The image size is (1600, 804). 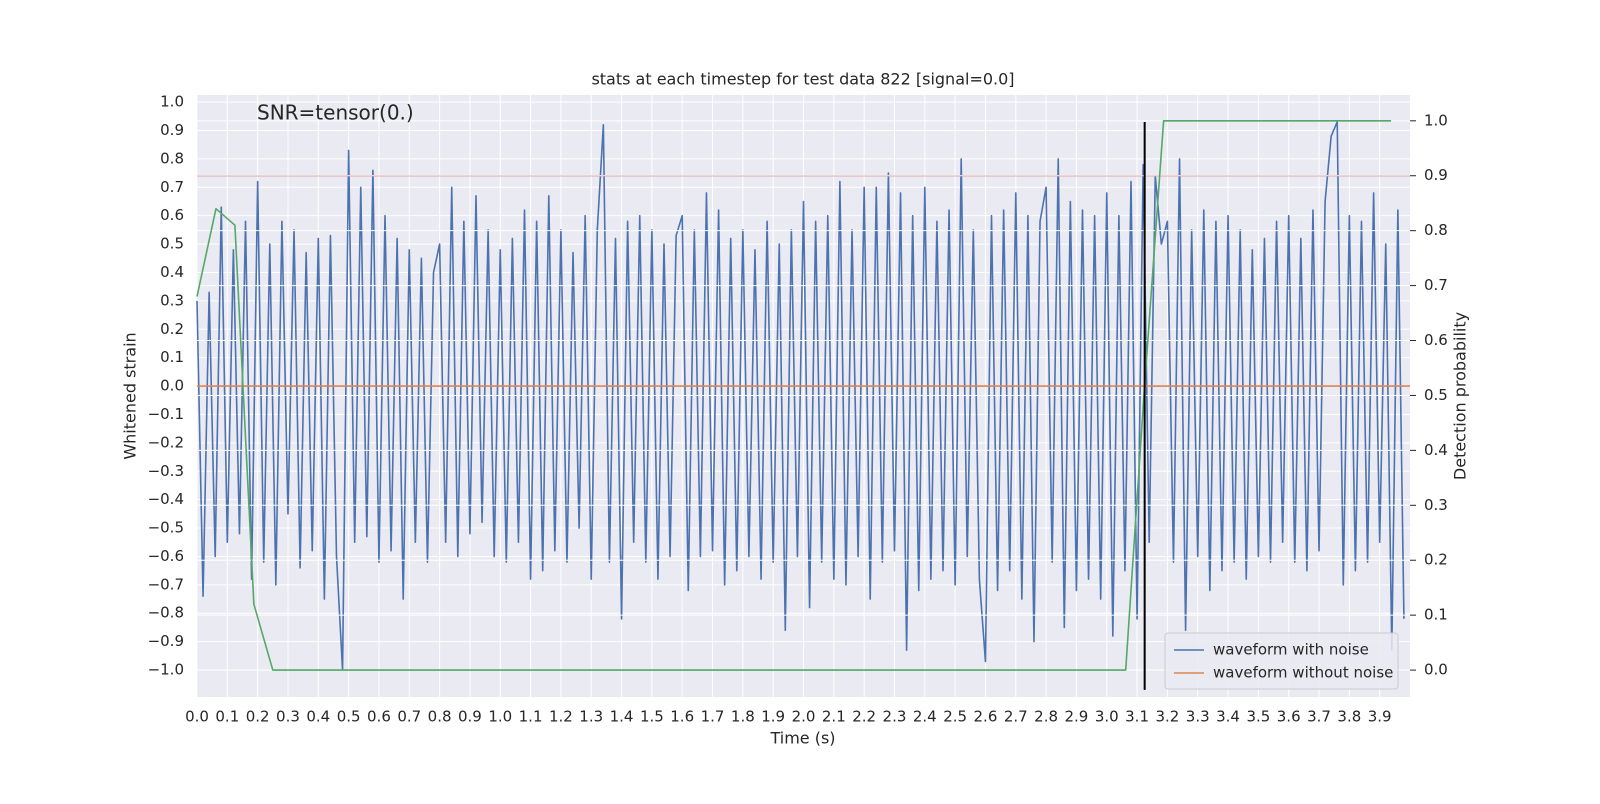 I want to click on y2-tick-label: 0.1, so click(x=1436, y=615).